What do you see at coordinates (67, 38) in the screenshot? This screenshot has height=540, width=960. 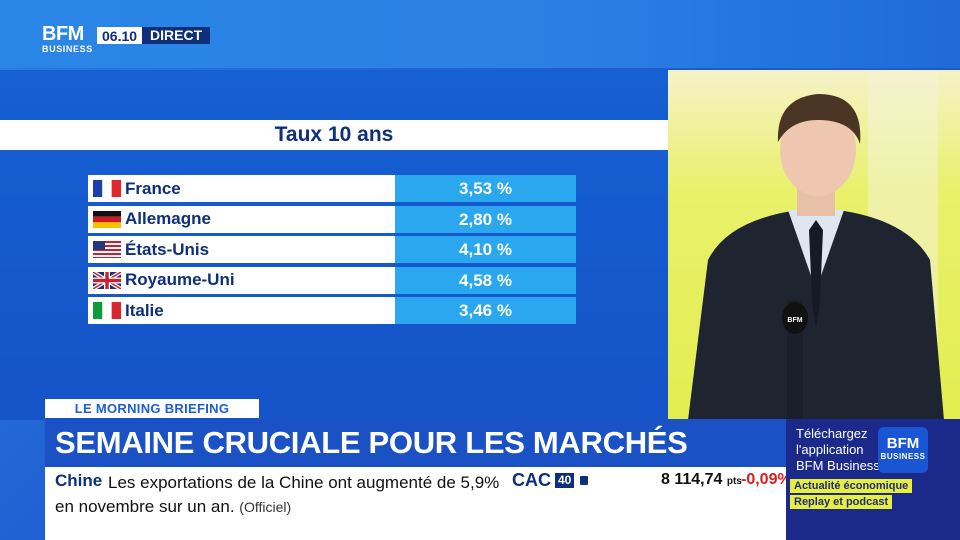 I see `bfm-business-logo: BFM BUSINESS` at bounding box center [67, 38].